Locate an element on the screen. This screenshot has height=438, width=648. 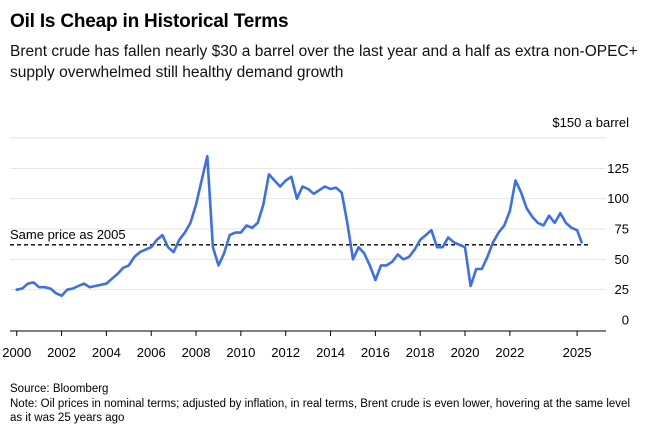
x-tick-label: 2000 is located at coordinates (16, 352).